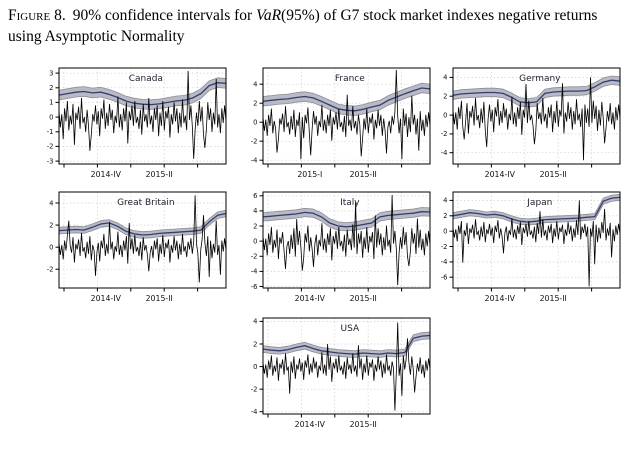  Describe the element at coordinates (350, 79) in the screenshot. I see `svg-text: France` at that location.